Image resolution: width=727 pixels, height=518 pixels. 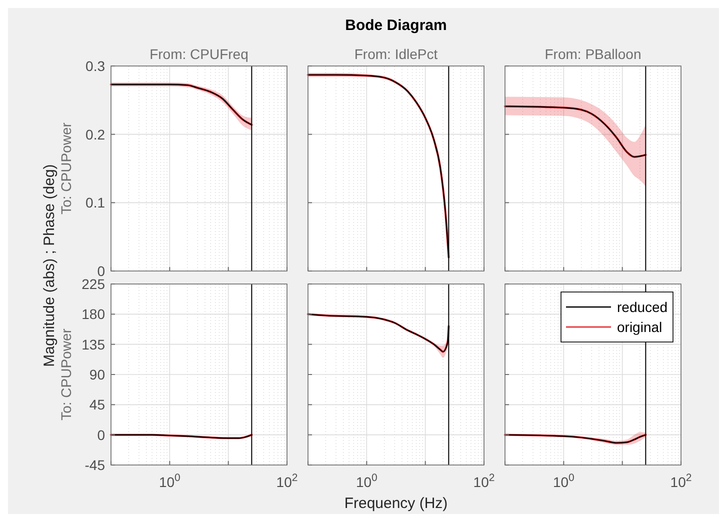 What do you see at coordinates (95, 465) in the screenshot?
I see `y-tick-label: -45` at bounding box center [95, 465].